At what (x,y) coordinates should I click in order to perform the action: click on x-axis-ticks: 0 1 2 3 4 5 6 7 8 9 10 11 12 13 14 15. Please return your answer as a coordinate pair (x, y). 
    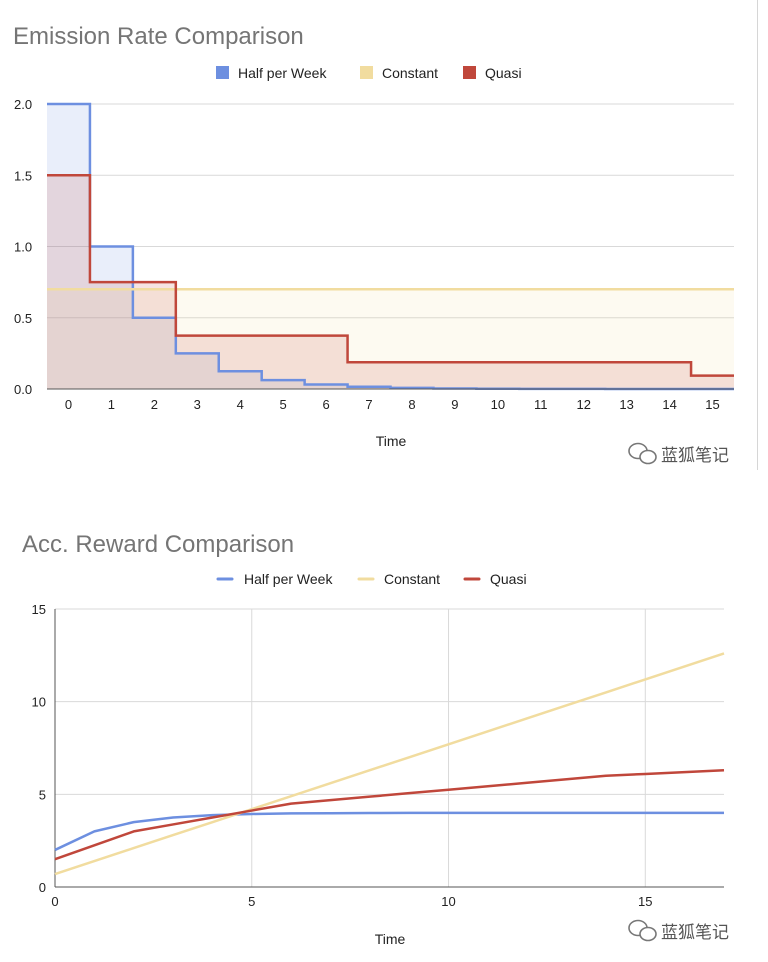
    Looking at the image, I should click on (392, 404).